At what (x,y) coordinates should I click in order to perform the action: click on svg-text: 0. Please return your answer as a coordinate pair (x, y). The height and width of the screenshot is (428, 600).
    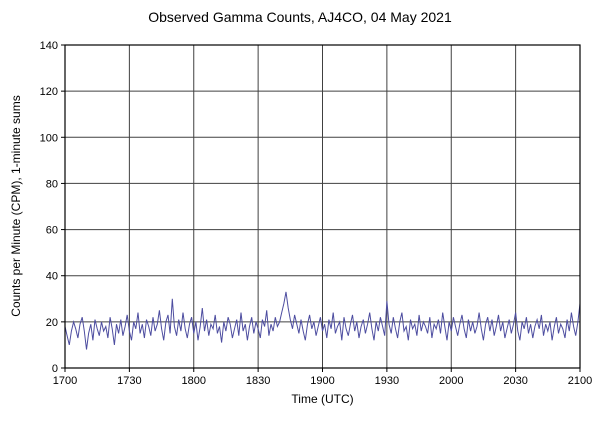
    Looking at the image, I should click on (55, 369).